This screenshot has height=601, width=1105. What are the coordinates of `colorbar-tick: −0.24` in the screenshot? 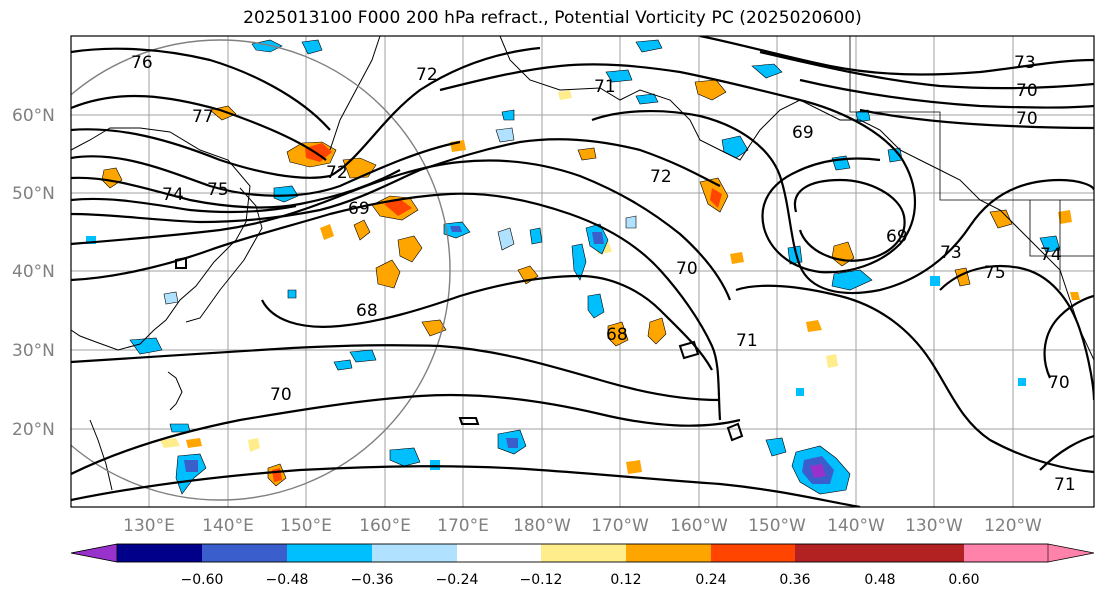 It's located at (457, 580).